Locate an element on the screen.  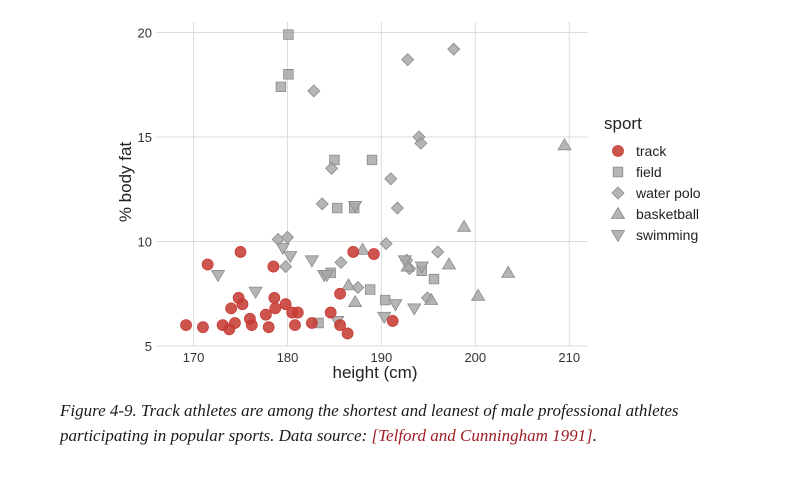
caption-citation-link: [Telford and Cunningham 1991] is located at coordinates (482, 435).